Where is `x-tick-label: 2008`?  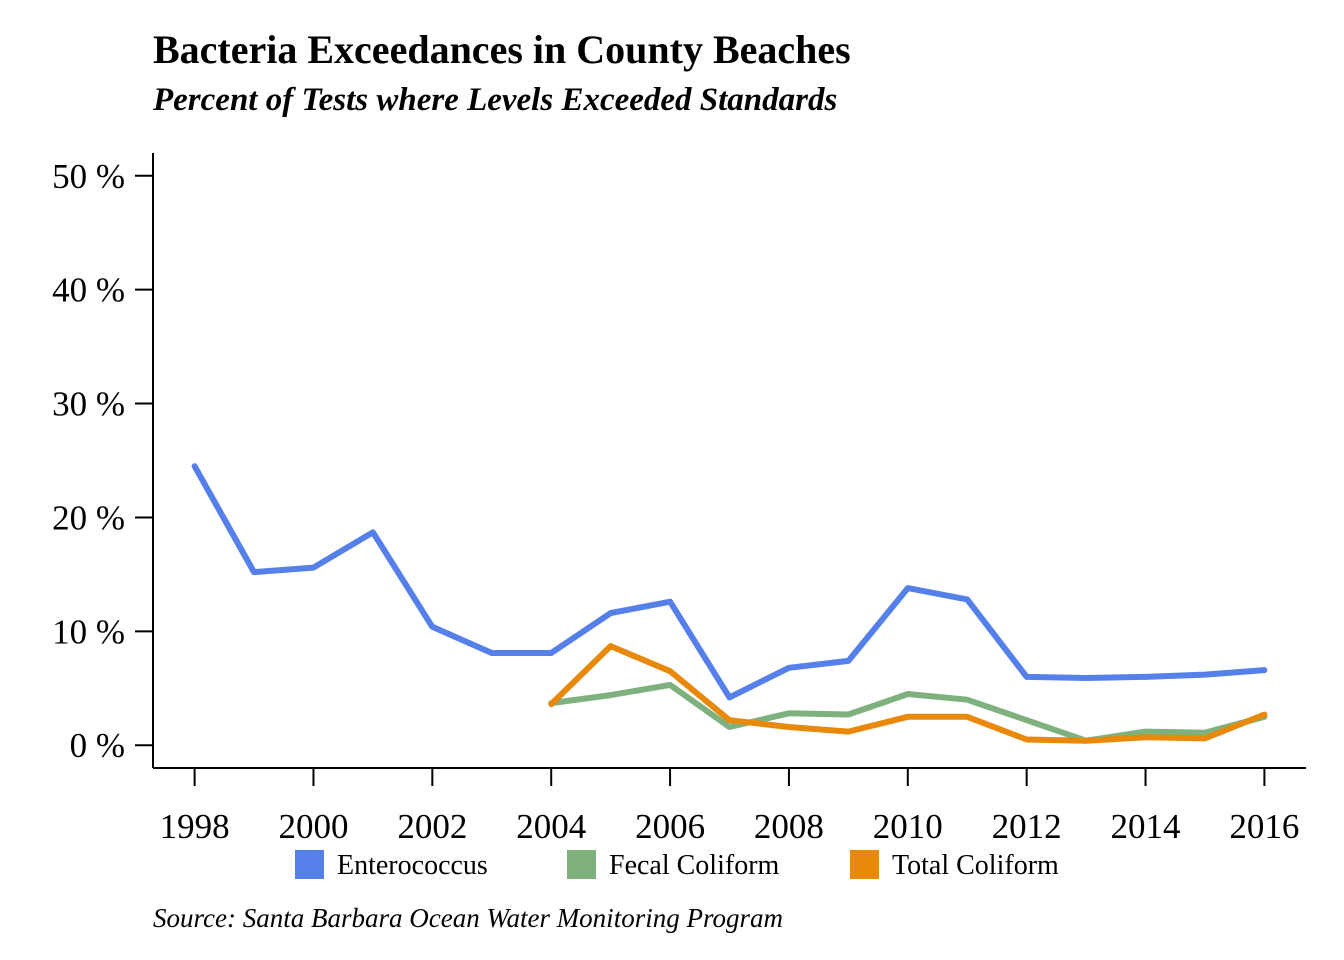
x-tick-label: 2008 is located at coordinates (789, 826).